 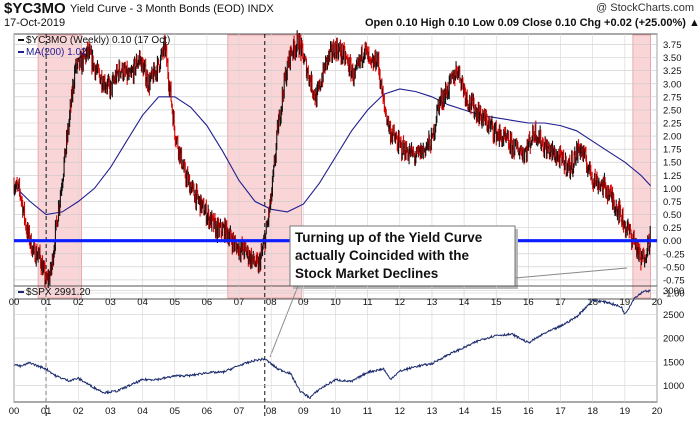 I want to click on x-tick-label: 14, so click(x=464, y=411).